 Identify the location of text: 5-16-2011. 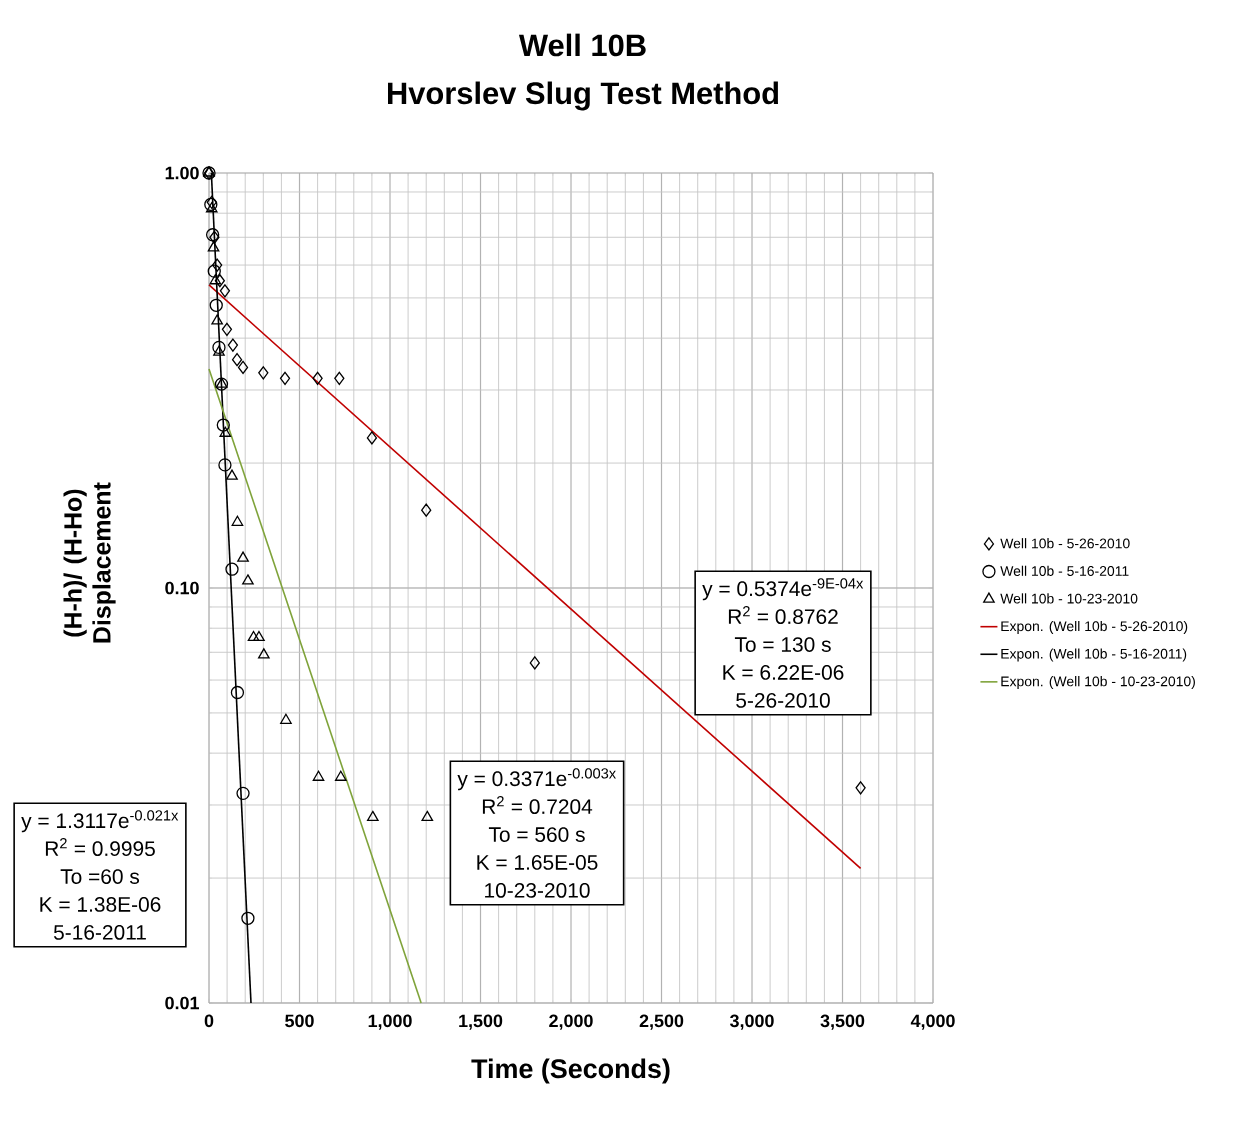
(99, 932).